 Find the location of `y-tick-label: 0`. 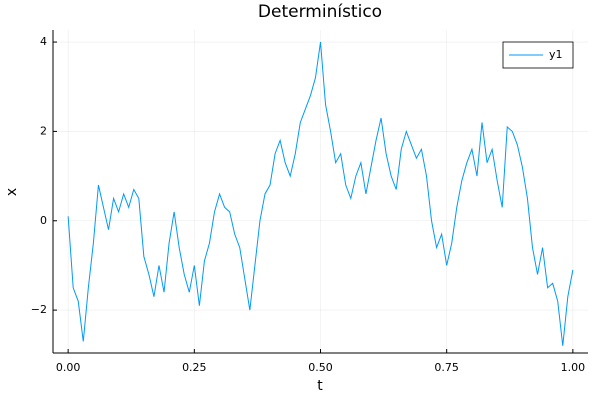

y-tick-label: 0 is located at coordinates (43, 220).